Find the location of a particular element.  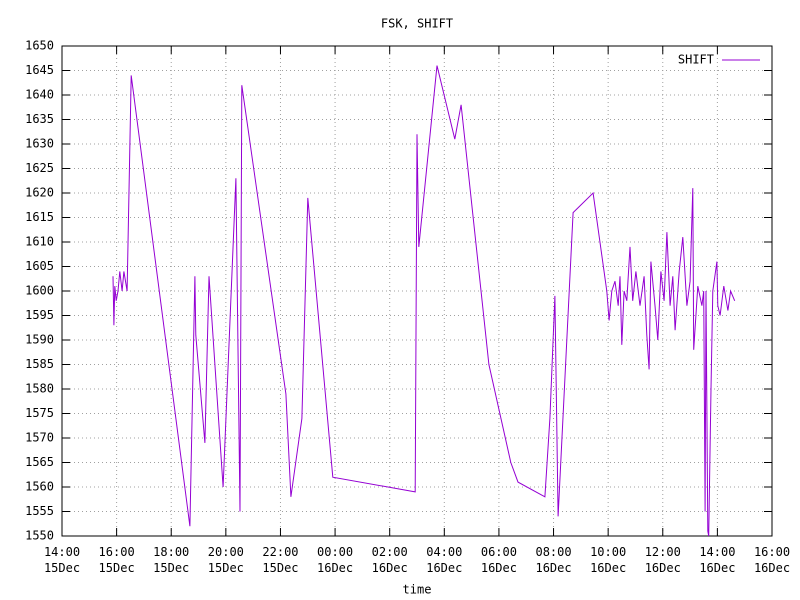

x-tick-label: 00:00 16Dec is located at coordinates (335, 560).